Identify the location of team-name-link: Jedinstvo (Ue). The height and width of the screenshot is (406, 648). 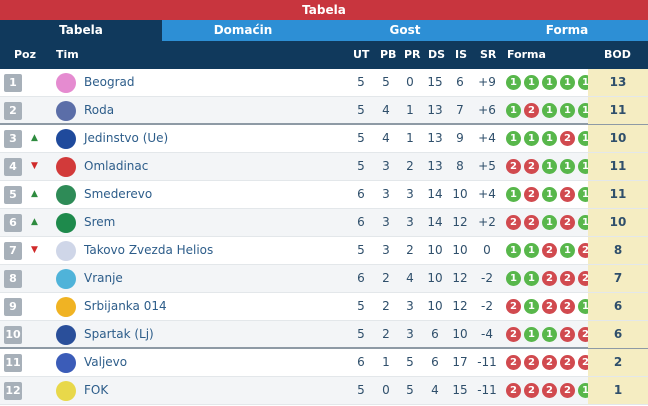
(126, 138).